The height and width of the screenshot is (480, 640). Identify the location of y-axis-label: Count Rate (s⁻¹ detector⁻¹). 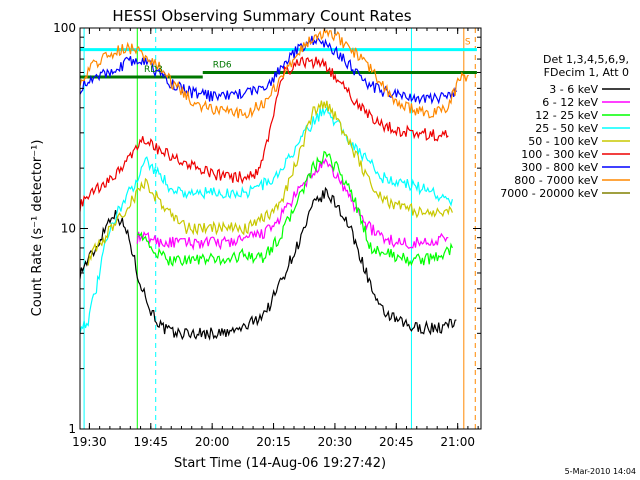
(37, 228).